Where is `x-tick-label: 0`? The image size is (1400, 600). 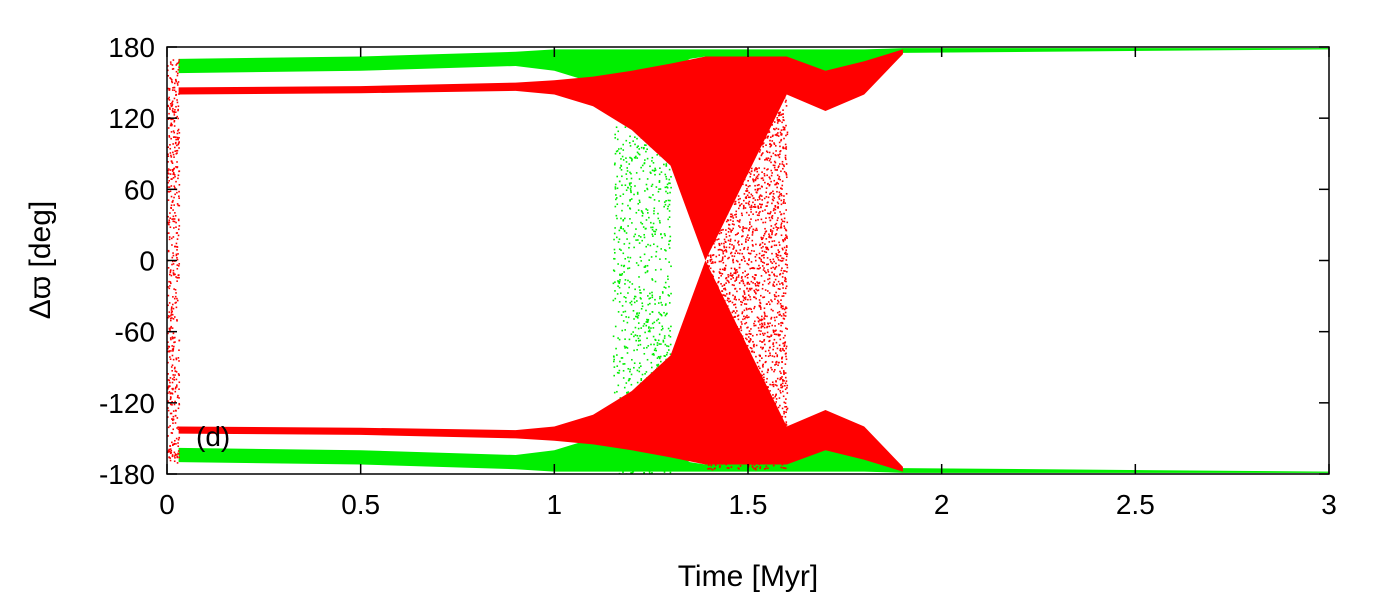 x-tick-label: 0 is located at coordinates (167, 504).